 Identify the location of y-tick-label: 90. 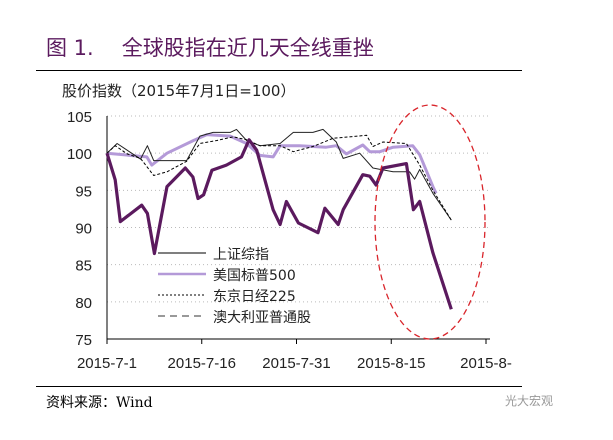
(83, 229).